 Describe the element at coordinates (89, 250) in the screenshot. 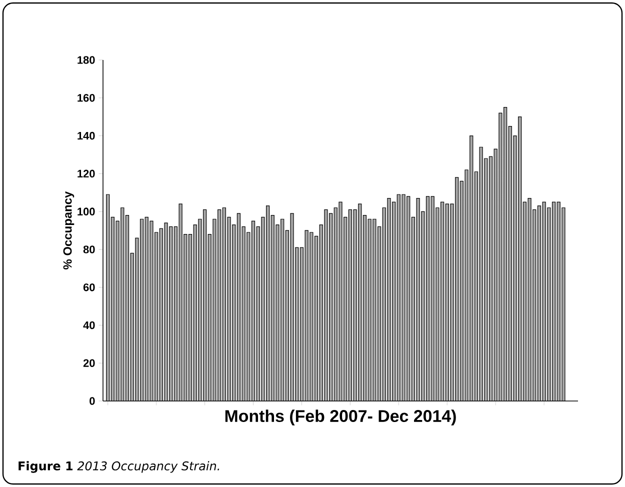

I see `y-tick-label: 80` at that location.